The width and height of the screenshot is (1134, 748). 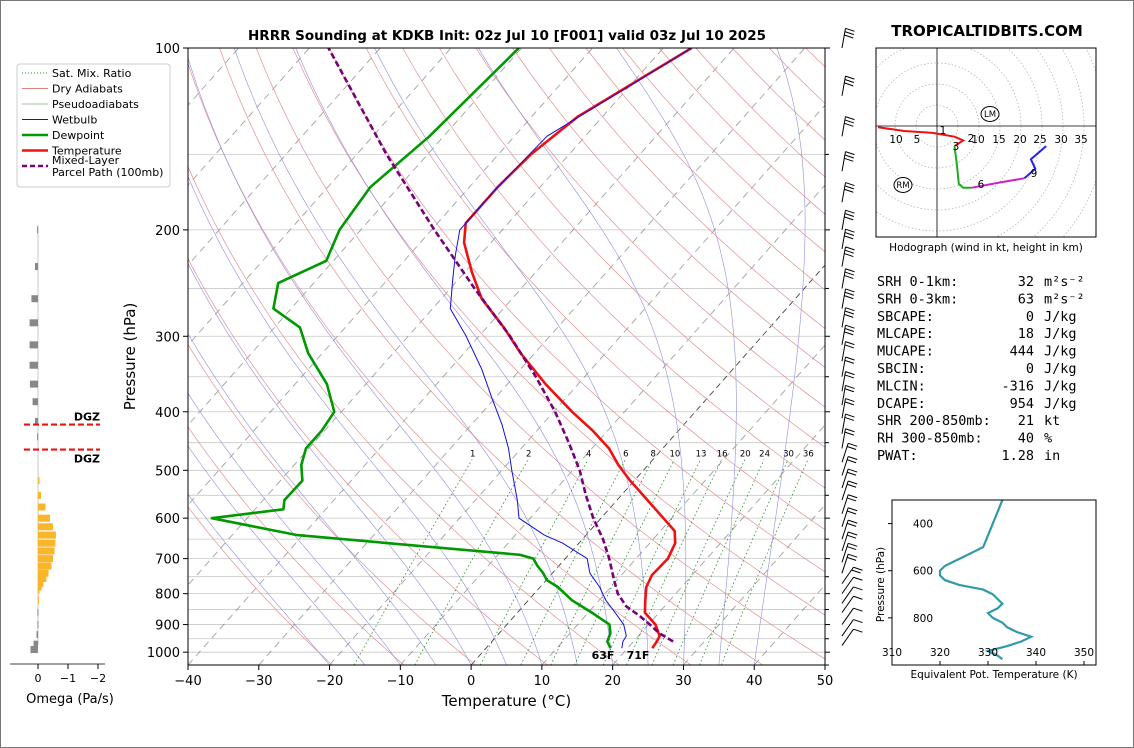 I want to click on param-value: 40, so click(x=1026, y=439).